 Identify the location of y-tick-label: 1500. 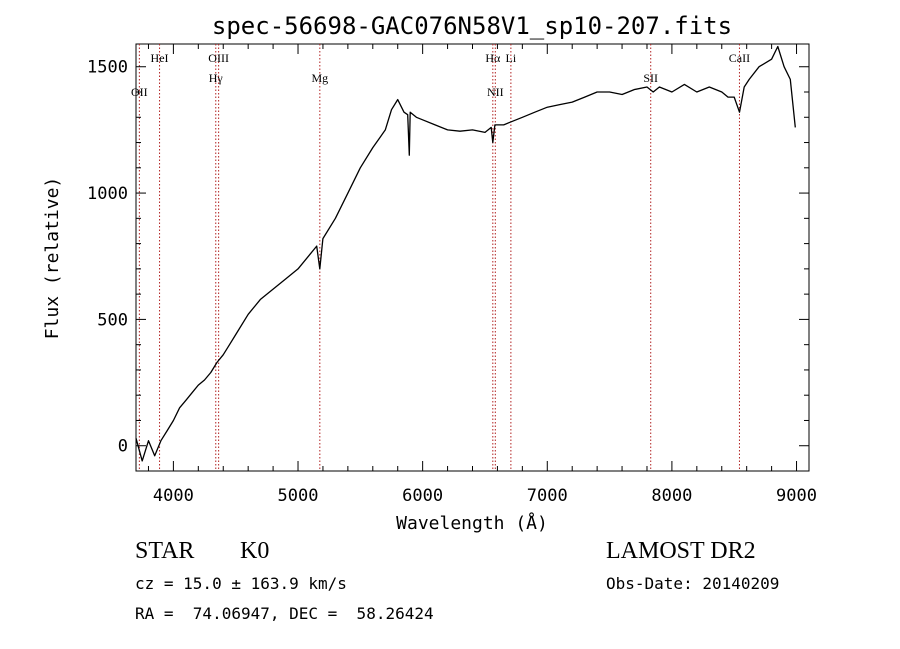
(107, 68).